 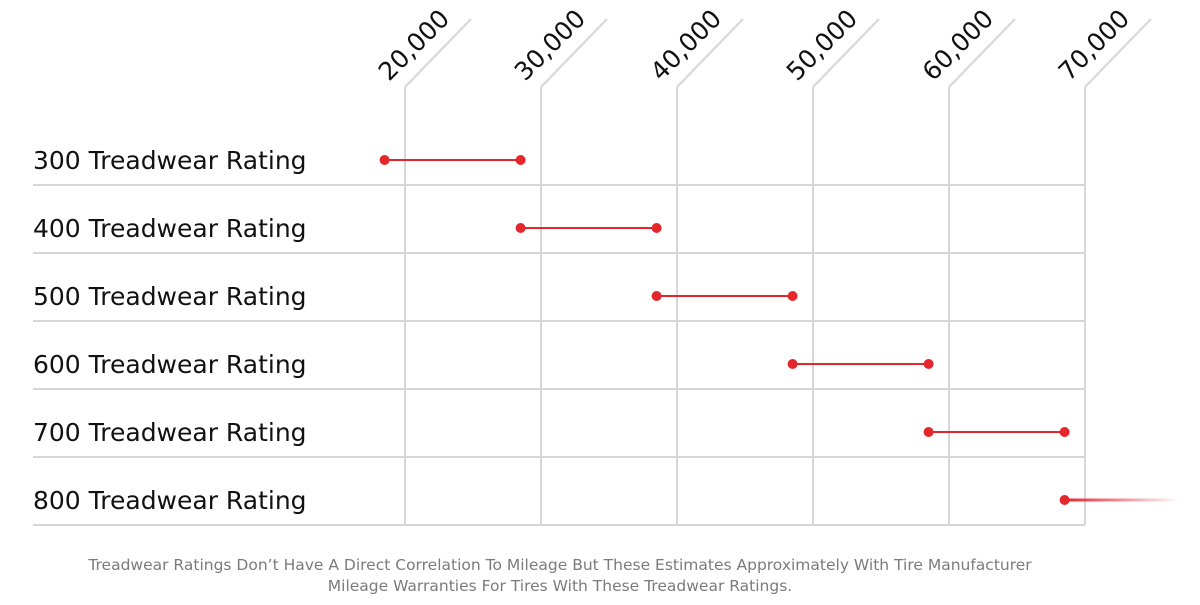 What do you see at coordinates (754, 45) in the screenshot?
I see `x-axis-ticks: 20,000 30,000 40,000 50,000 60,000 70,000` at bounding box center [754, 45].